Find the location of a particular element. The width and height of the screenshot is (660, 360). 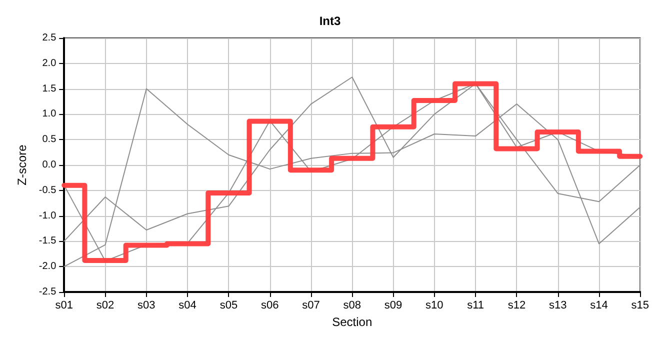

y-tick-label: 1.5 is located at coordinates (49, 88).